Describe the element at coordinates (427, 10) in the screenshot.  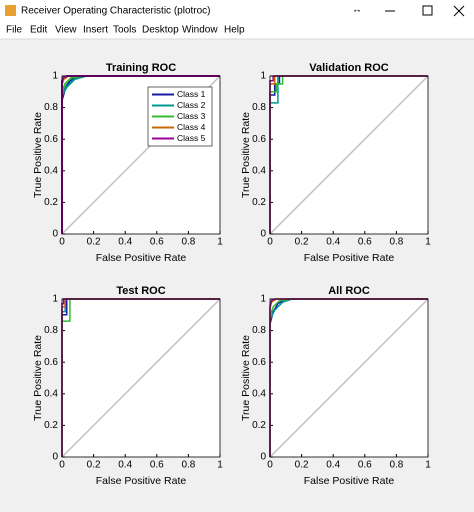
I see `maximize-button` at that location.